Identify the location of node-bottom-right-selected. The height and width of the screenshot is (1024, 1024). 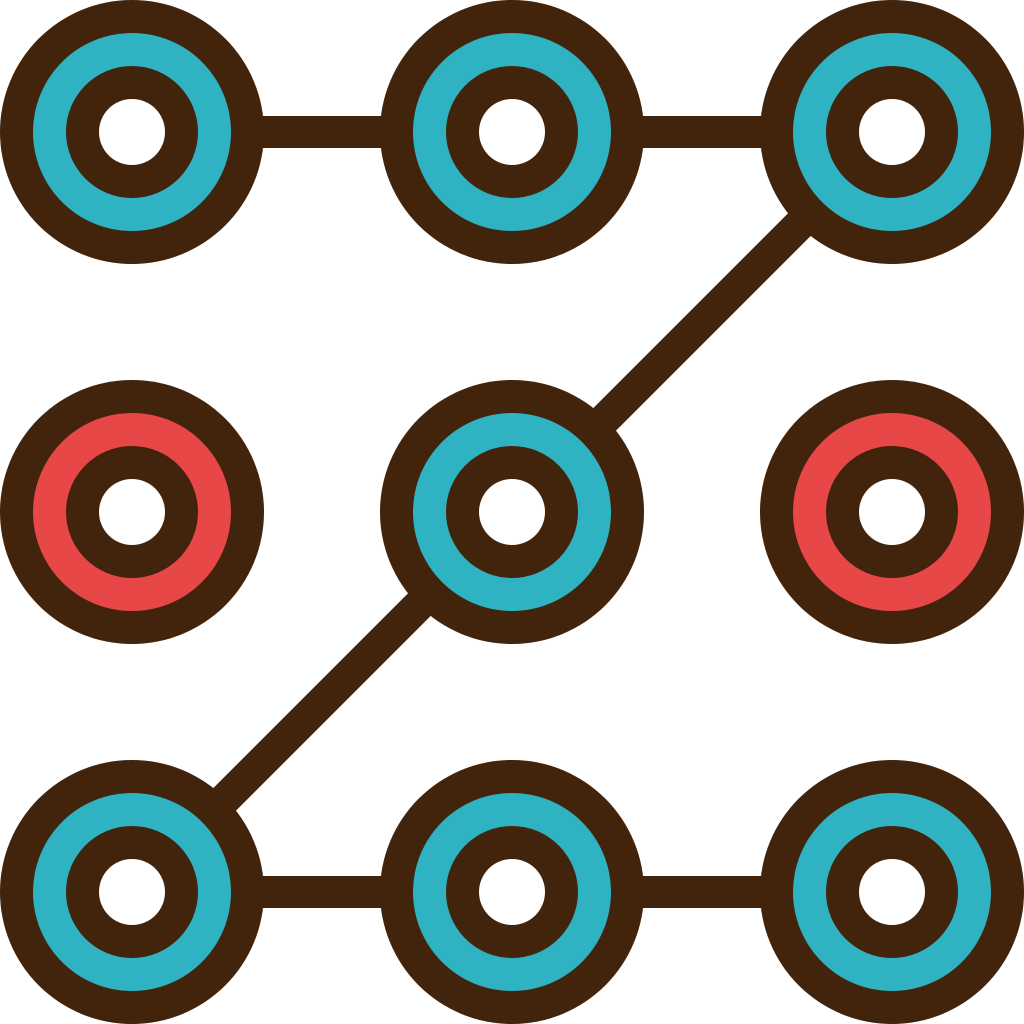
(892, 892).